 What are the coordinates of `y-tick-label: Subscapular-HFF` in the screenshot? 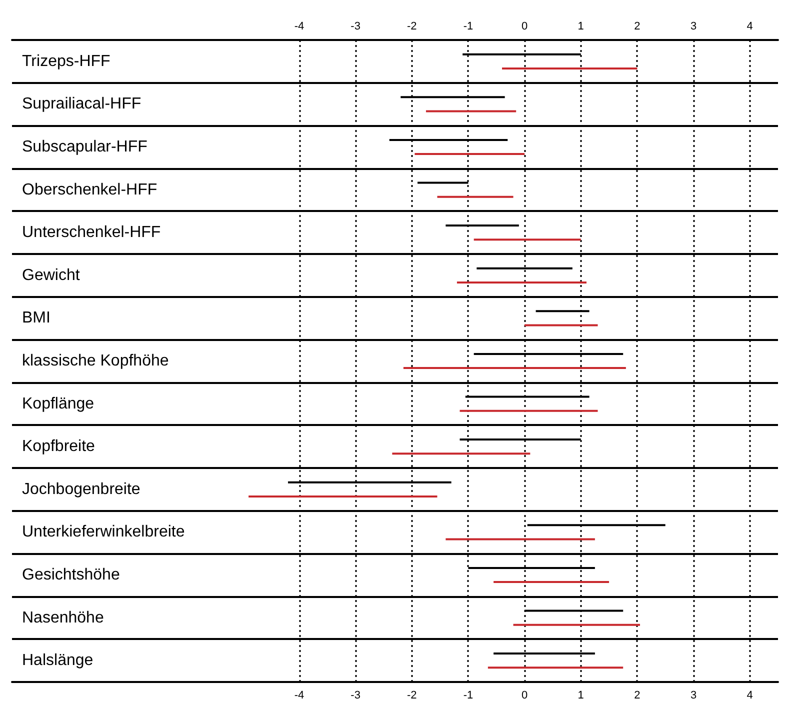 It's located at (85, 147).